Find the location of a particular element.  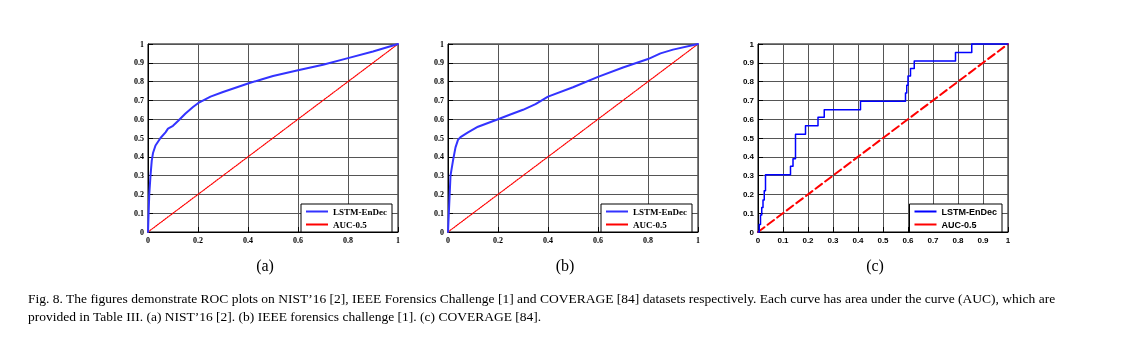

x-tick-label: 0.3 is located at coordinates (833, 240).